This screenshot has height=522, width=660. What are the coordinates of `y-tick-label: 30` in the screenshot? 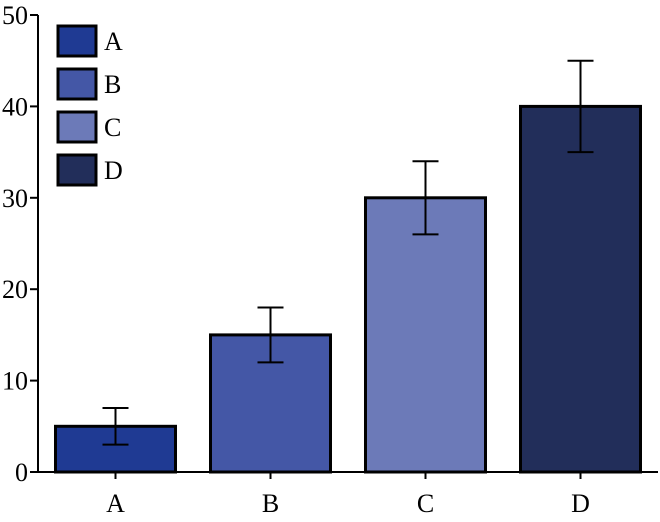 It's located at (15, 198).